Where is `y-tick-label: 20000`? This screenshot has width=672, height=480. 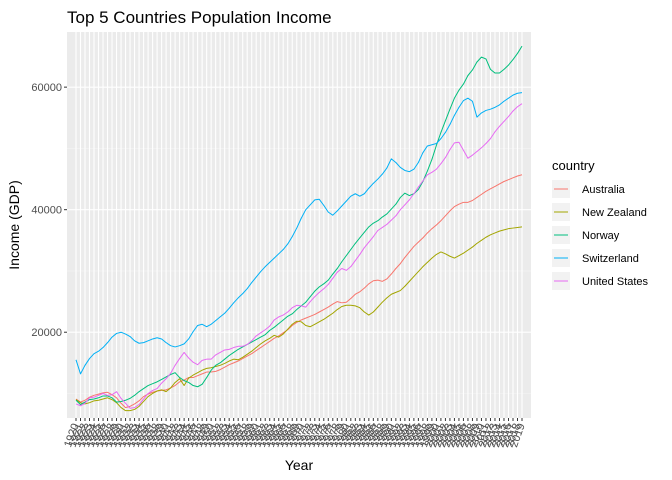
y-tick-label: 20000 is located at coordinates (46, 333).